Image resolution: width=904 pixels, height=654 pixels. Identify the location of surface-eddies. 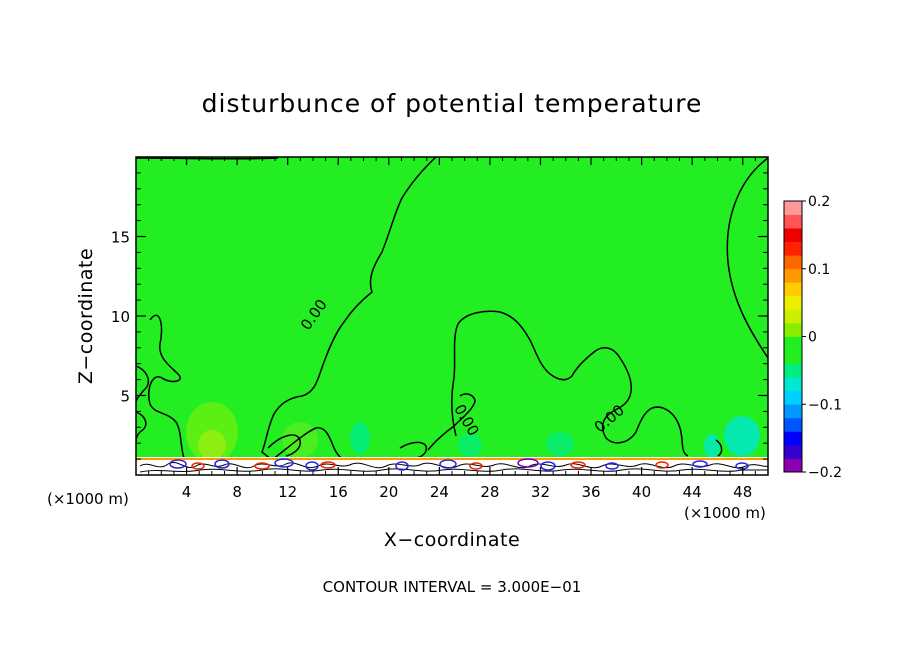
(459, 464).